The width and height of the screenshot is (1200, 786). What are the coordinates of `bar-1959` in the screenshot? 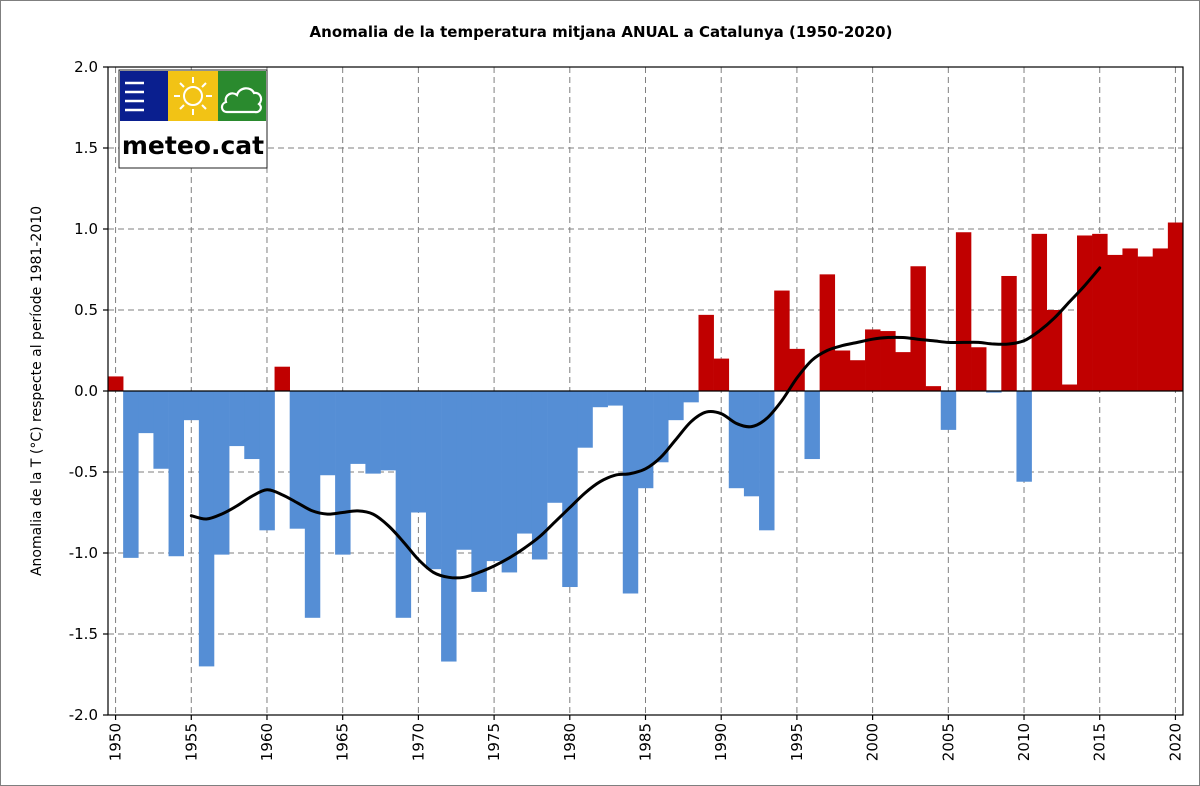 It's located at (252, 425).